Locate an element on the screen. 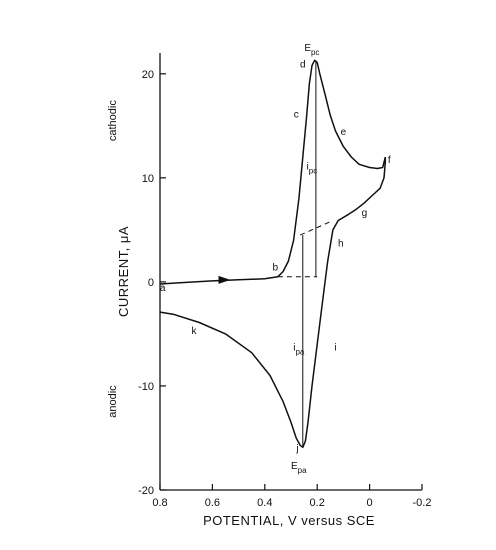  y-tick-label: 10 is located at coordinates (148, 179).